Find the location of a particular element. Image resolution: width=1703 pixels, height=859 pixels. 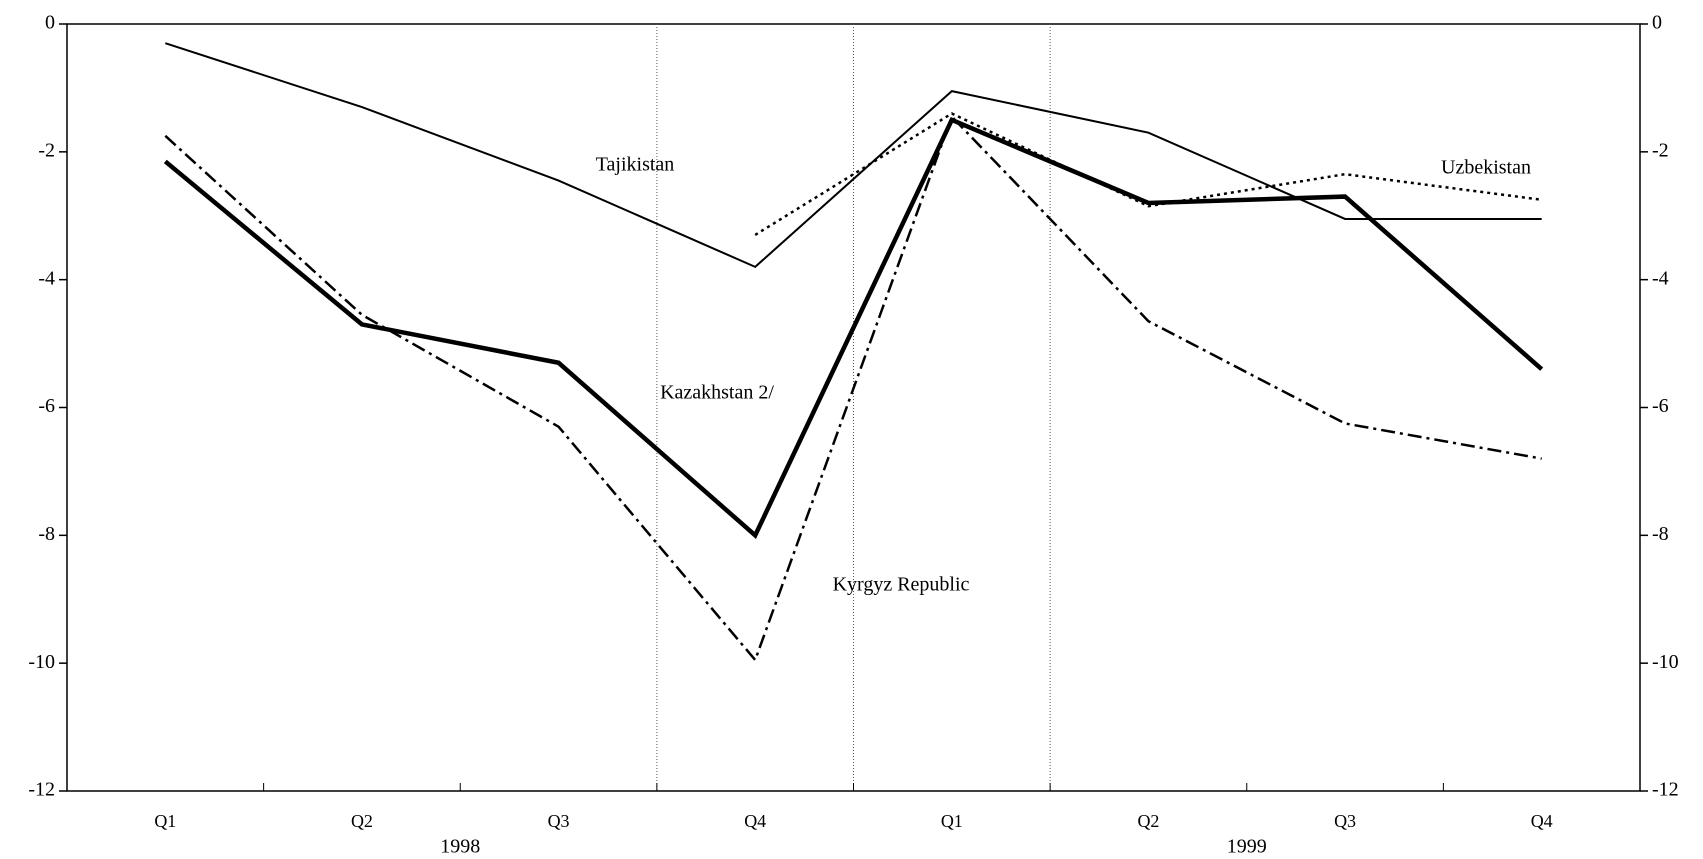

y-tick-label: -12 is located at coordinates (41, 790).